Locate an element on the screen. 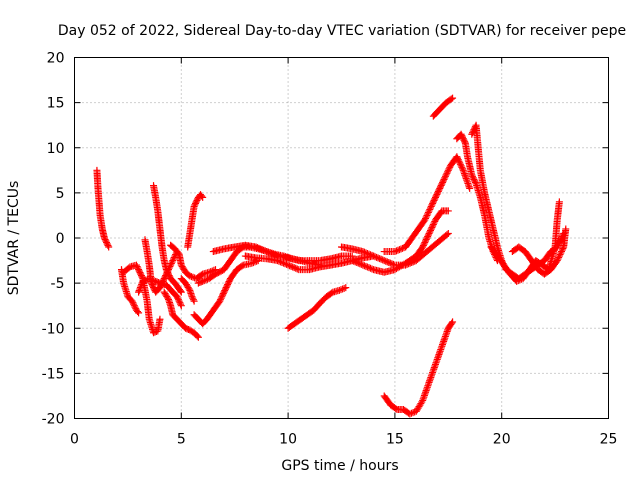 The width and height of the screenshot is (640, 480). x-tick-label: 5 is located at coordinates (181, 440).